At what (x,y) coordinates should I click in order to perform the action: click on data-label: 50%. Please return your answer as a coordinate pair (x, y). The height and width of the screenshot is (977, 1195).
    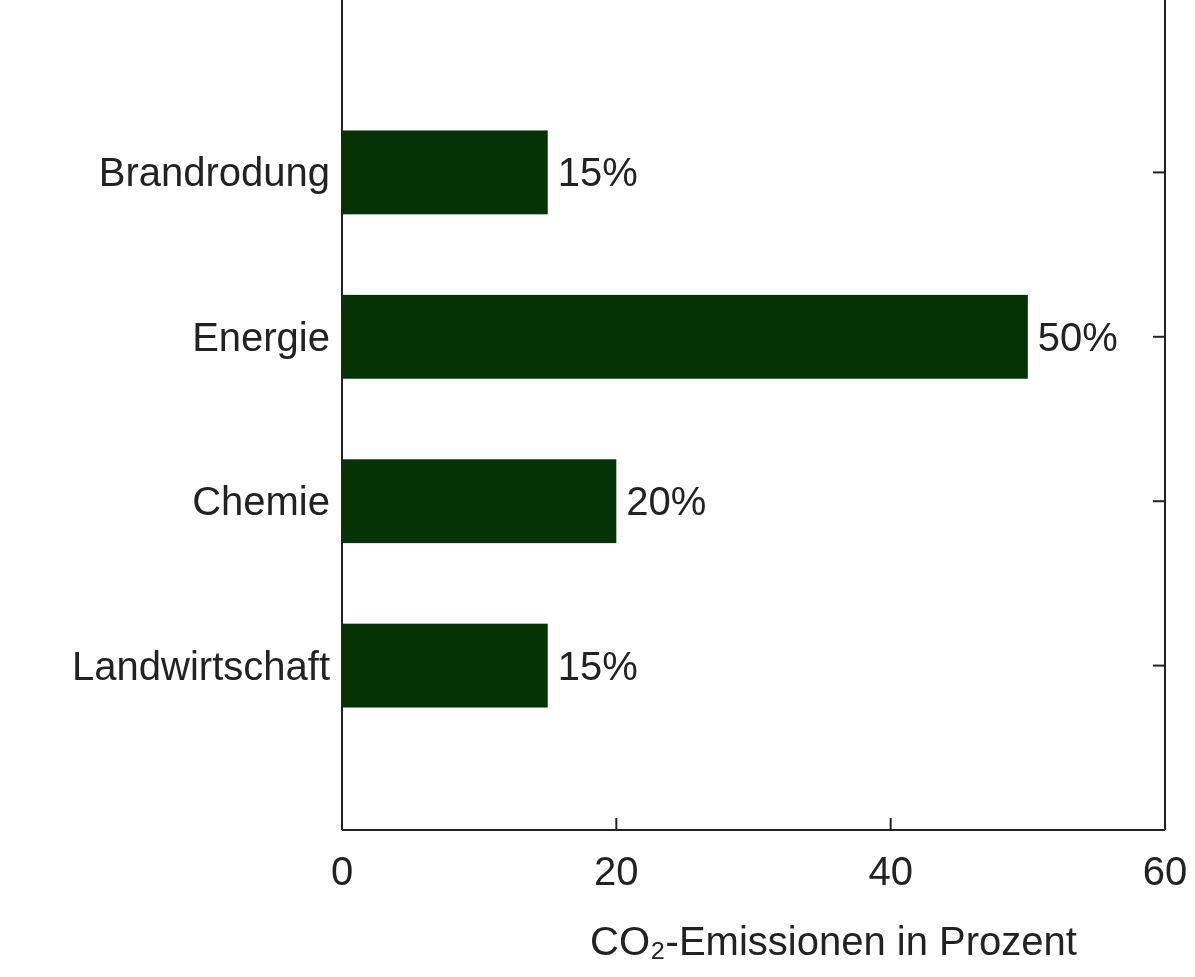
    Looking at the image, I should click on (1077, 336).